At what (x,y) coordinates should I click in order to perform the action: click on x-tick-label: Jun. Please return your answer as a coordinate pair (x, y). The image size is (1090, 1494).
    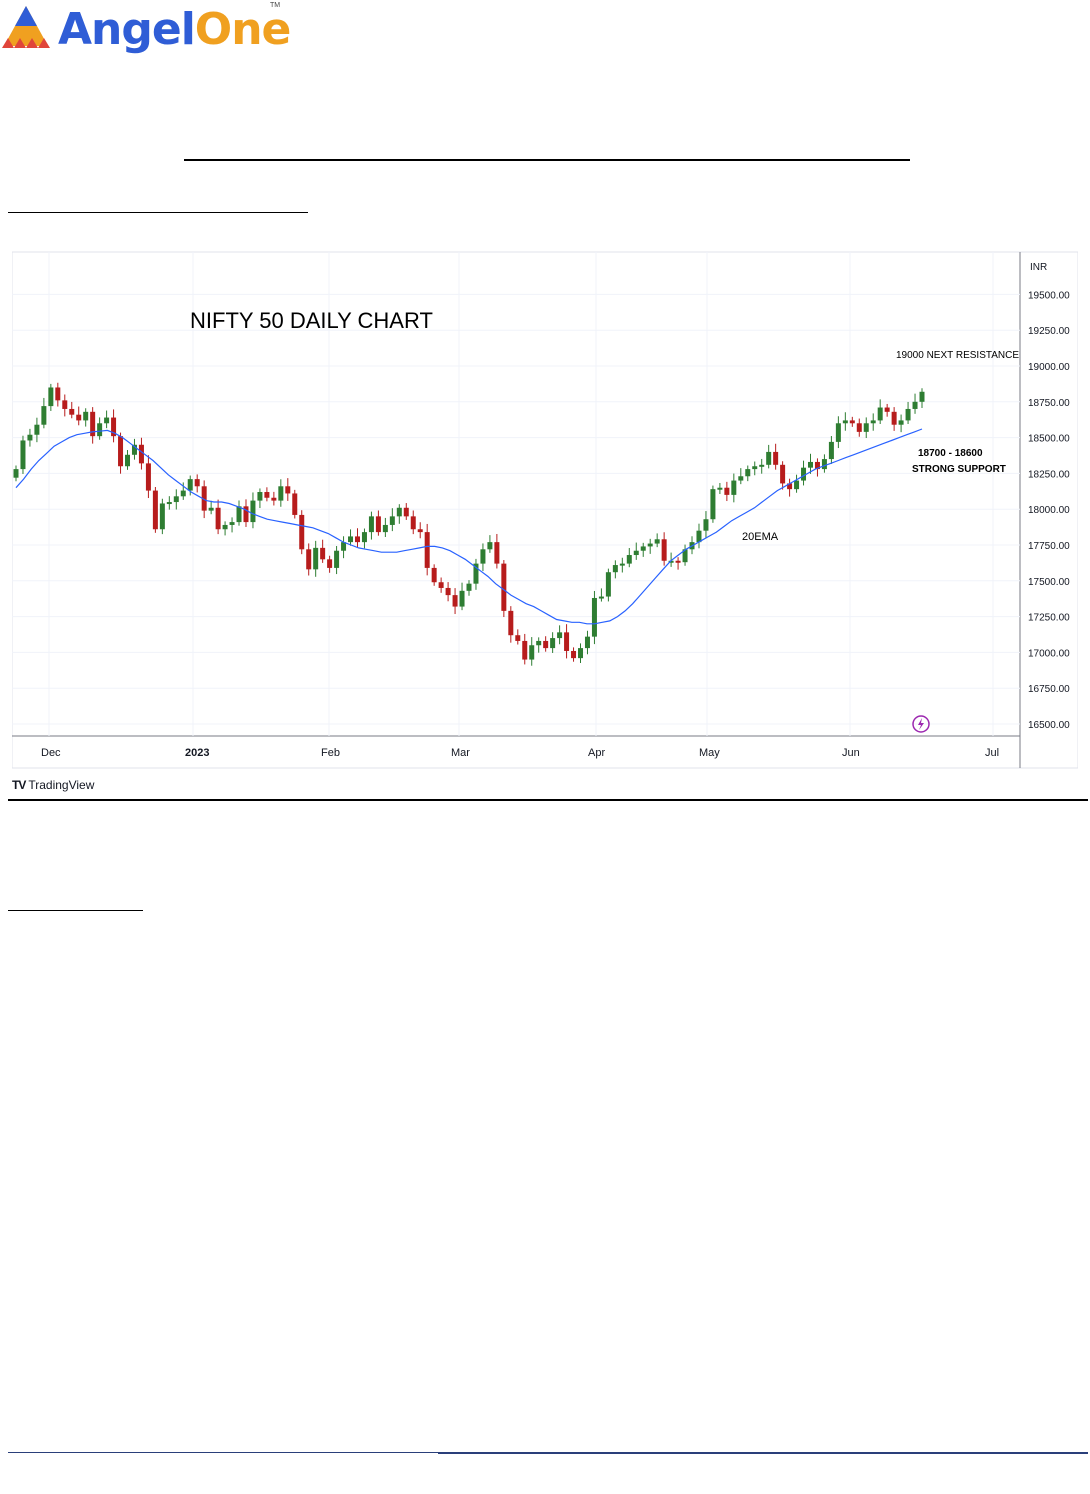
    Looking at the image, I should click on (851, 753).